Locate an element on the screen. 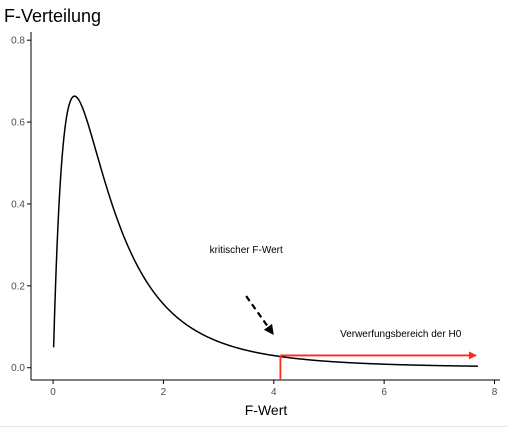 This screenshot has height=428, width=507. y-tick-label: 0.0 is located at coordinates (18, 368).